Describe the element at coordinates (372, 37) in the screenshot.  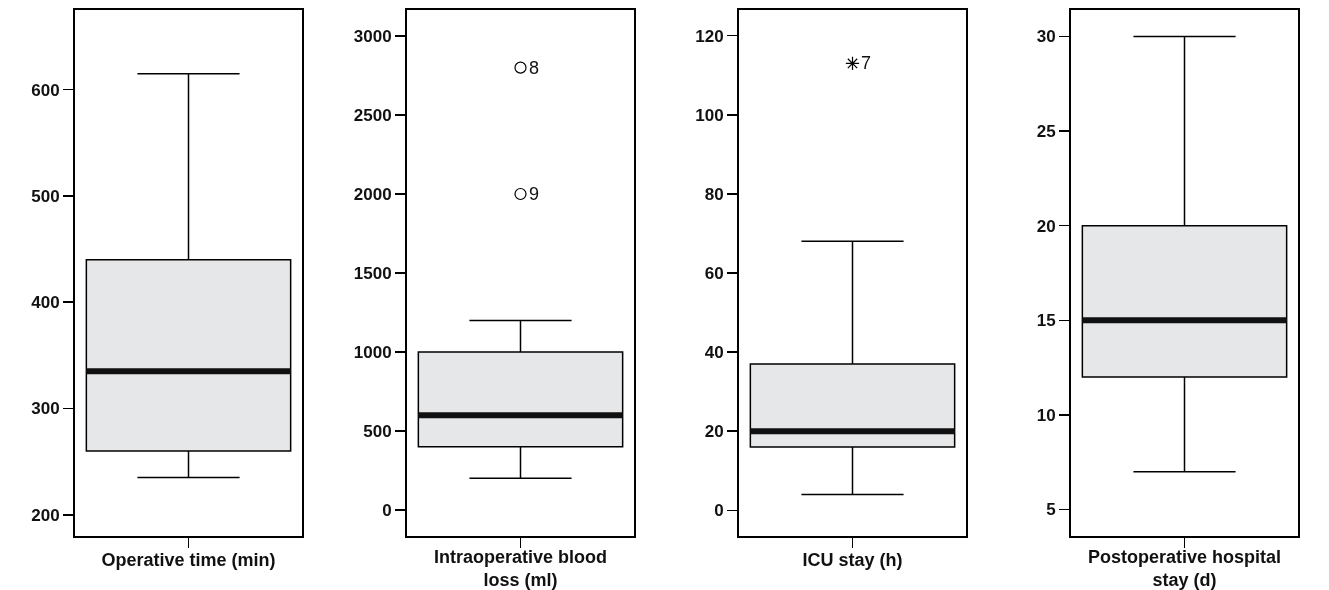
I see `y-tick-label: 3000` at that location.